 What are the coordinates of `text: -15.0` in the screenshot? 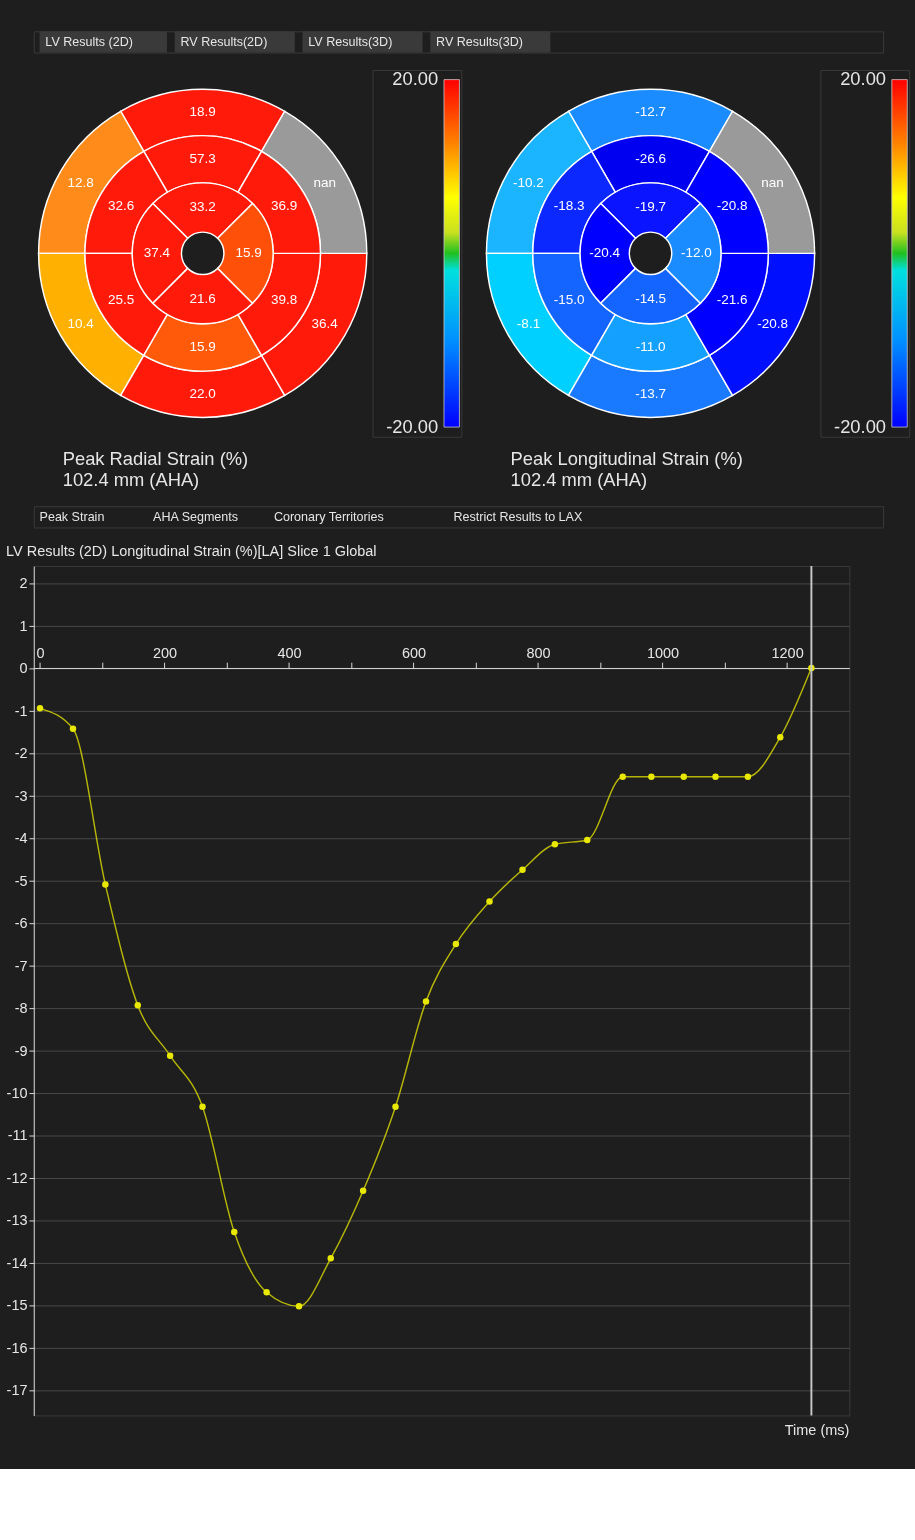 It's located at (569, 300).